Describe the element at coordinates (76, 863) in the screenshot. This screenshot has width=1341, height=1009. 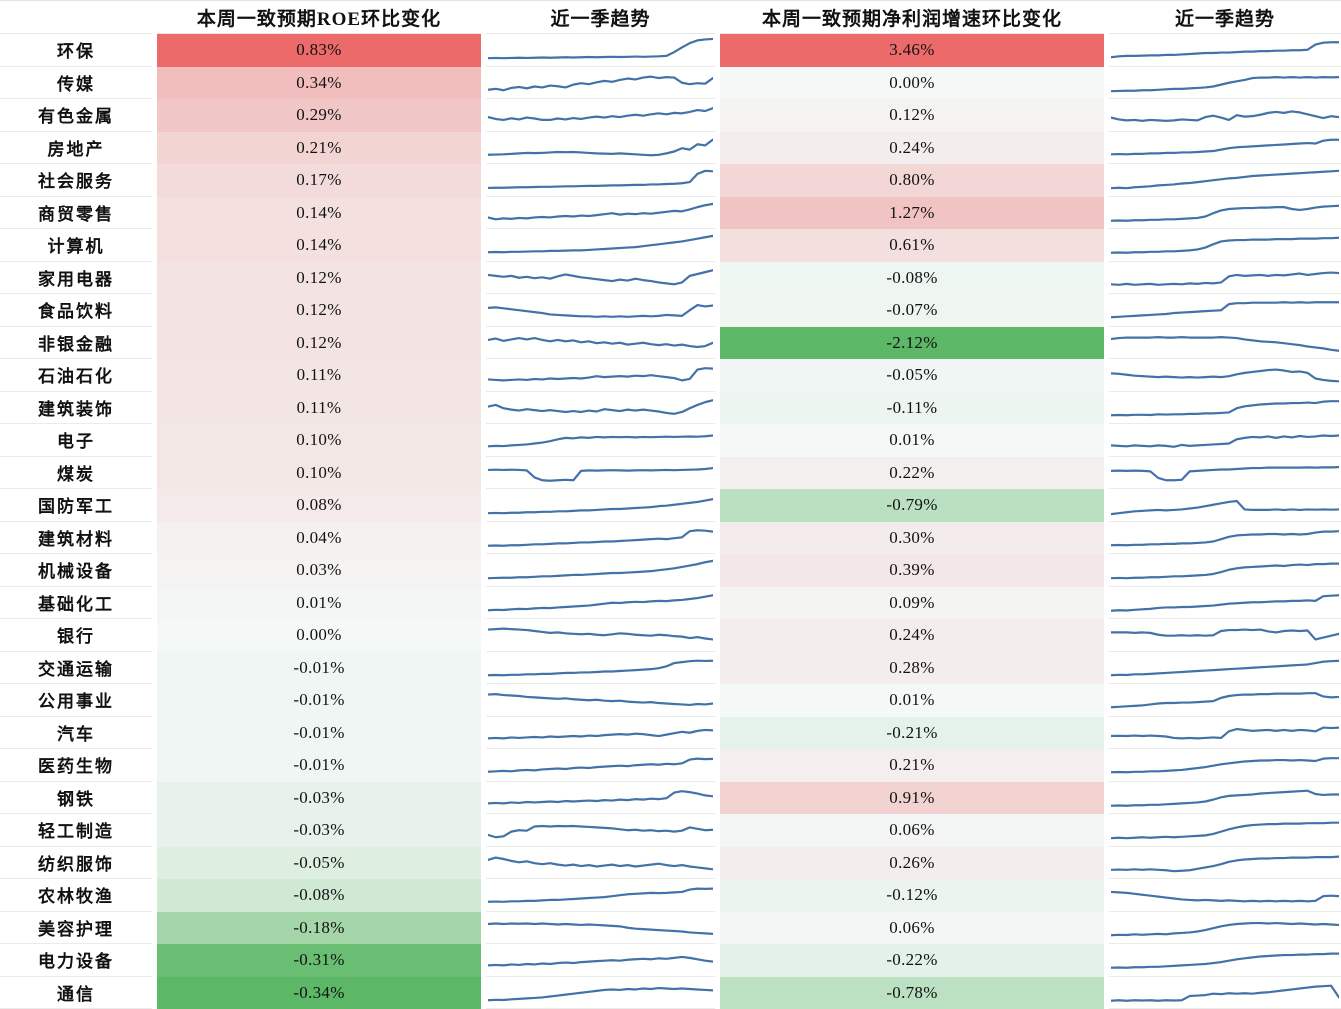
I see `sector-label: 纺织服饰` at that location.